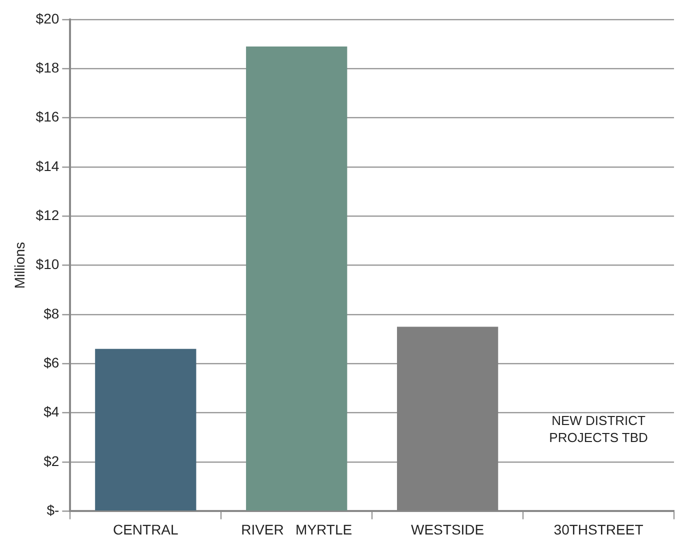 This screenshot has height=550, width=686. Describe the element at coordinates (52, 362) in the screenshot. I see `y-tick-label: $6` at that location.